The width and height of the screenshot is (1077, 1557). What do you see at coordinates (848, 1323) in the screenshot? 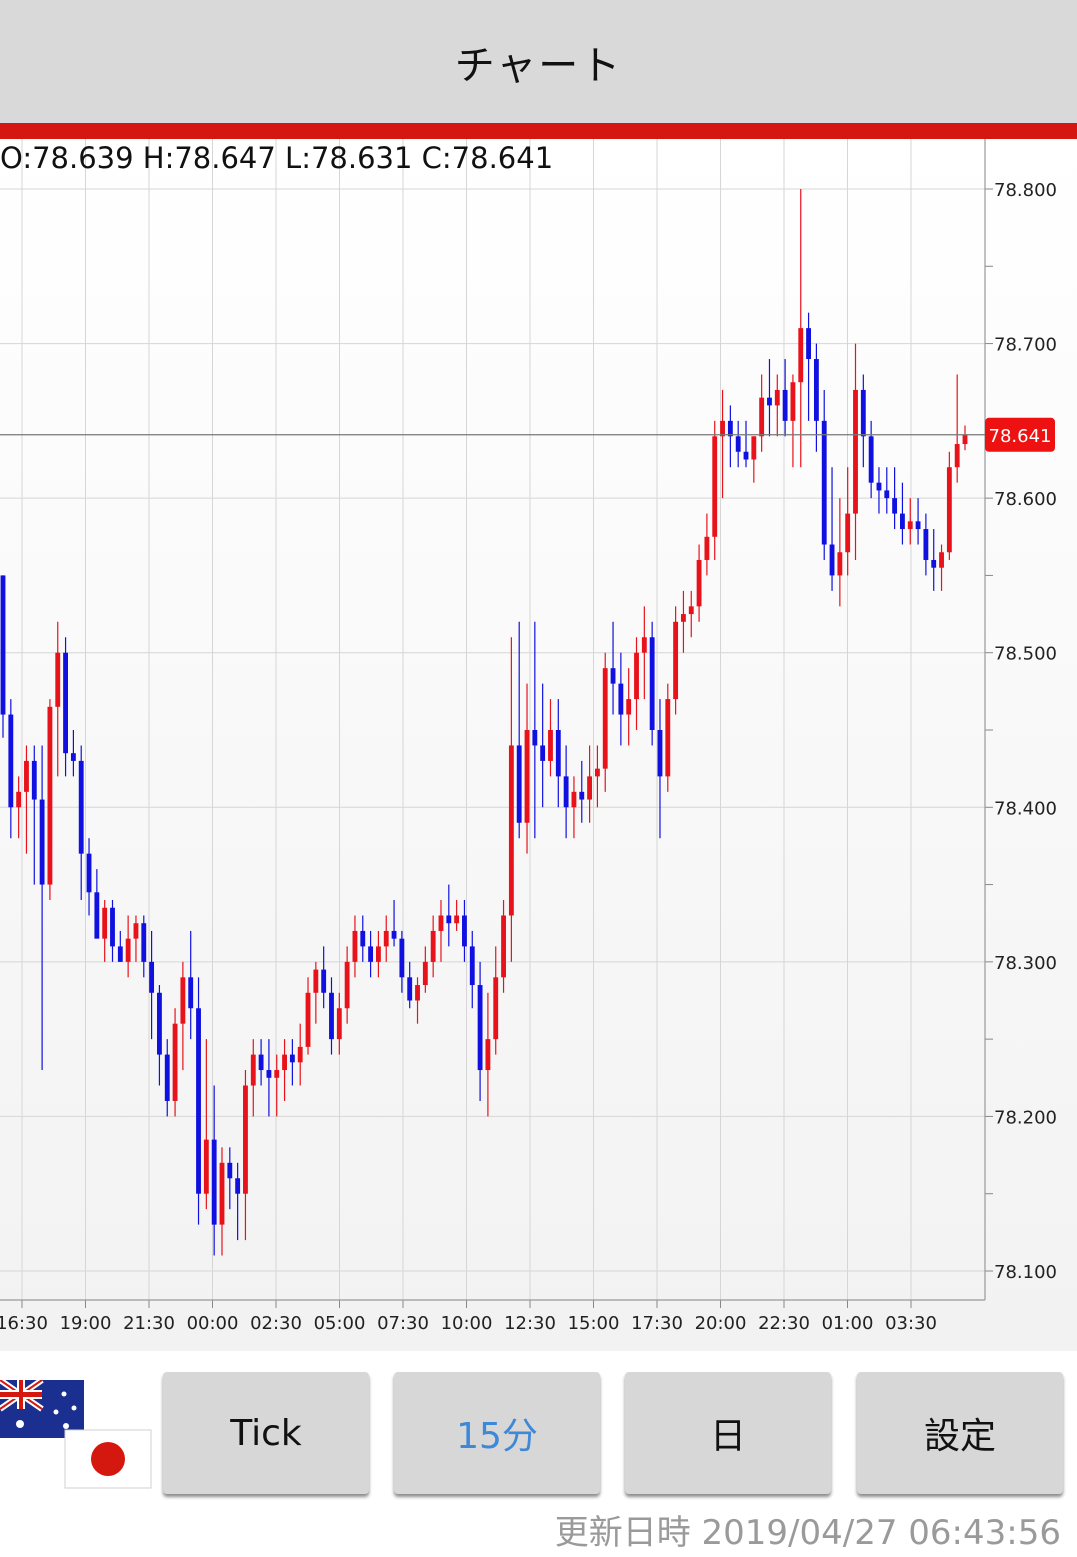
I see `x-tick-label: 01:00` at bounding box center [848, 1323].